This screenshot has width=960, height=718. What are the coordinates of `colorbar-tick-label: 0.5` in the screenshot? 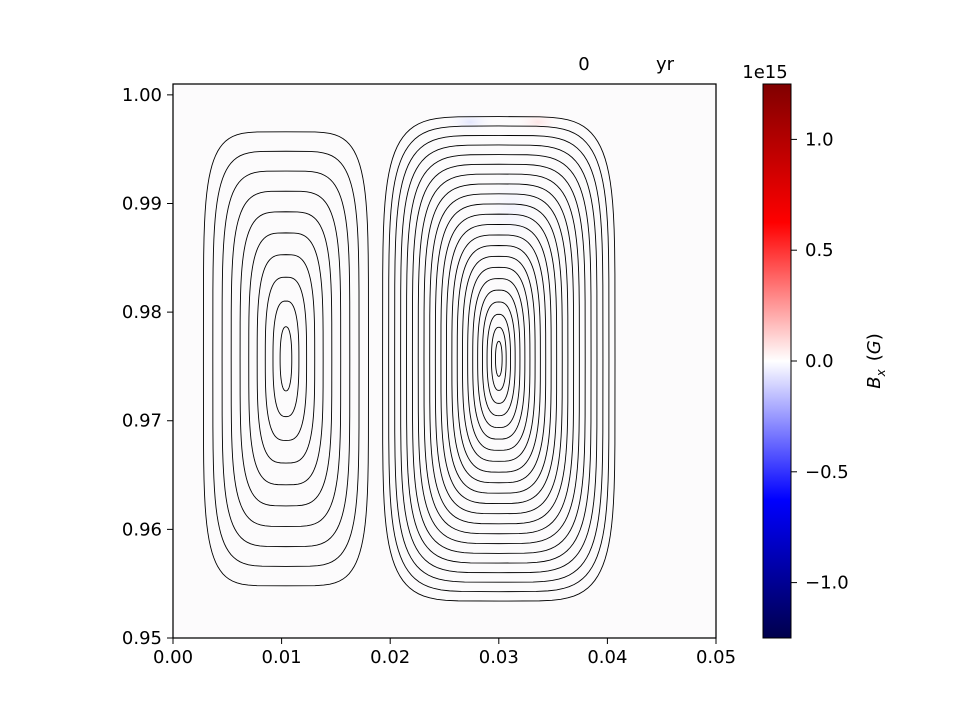 It's located at (819, 250).